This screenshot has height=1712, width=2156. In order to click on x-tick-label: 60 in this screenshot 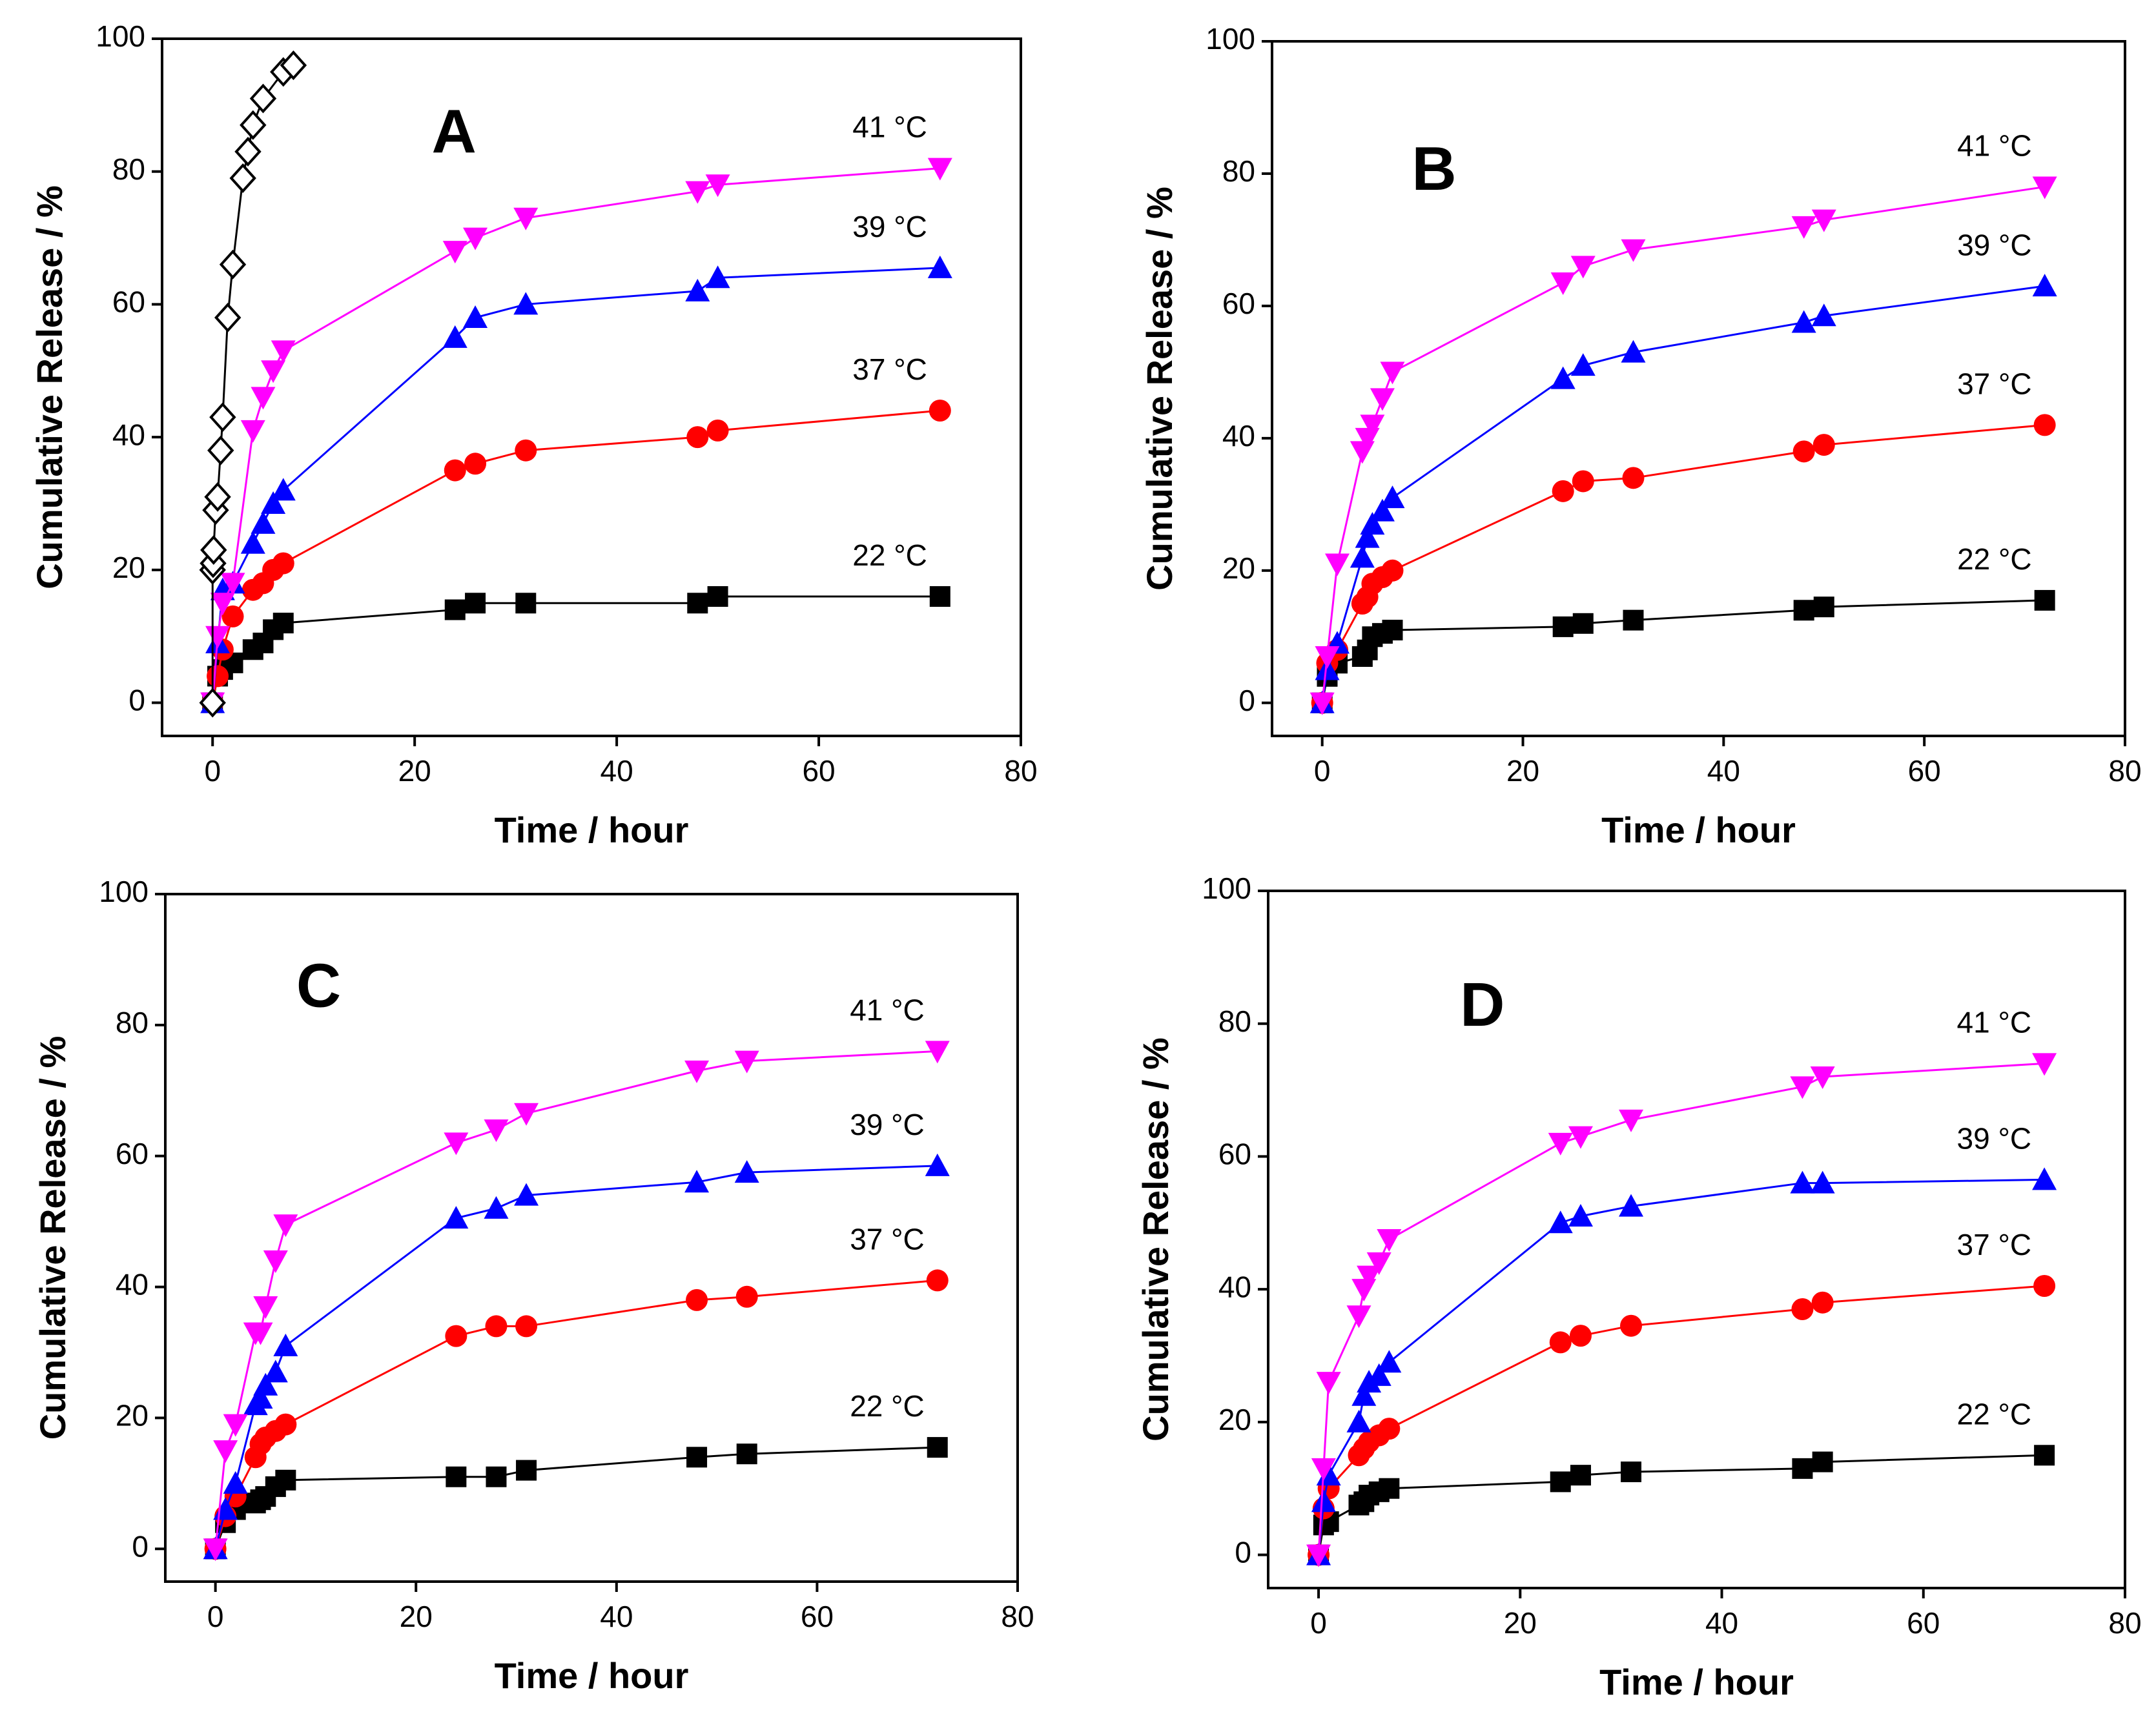, I will do `click(1924, 771)`.